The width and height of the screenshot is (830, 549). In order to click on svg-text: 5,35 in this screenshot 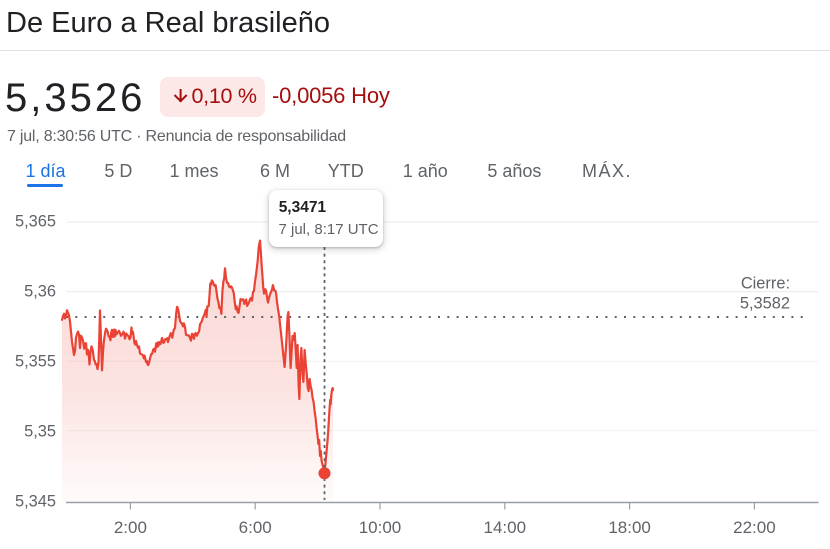, I will do `click(40, 431)`.